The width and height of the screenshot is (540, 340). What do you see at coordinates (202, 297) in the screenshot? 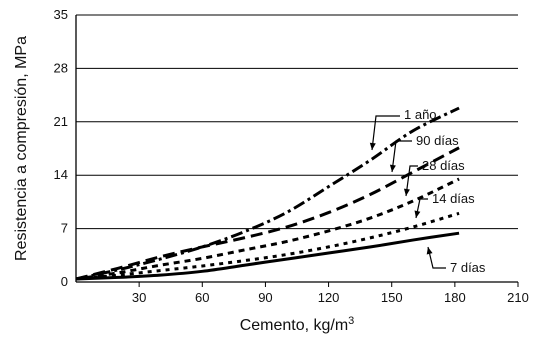
I see `x-tick-label: 60` at bounding box center [202, 297].